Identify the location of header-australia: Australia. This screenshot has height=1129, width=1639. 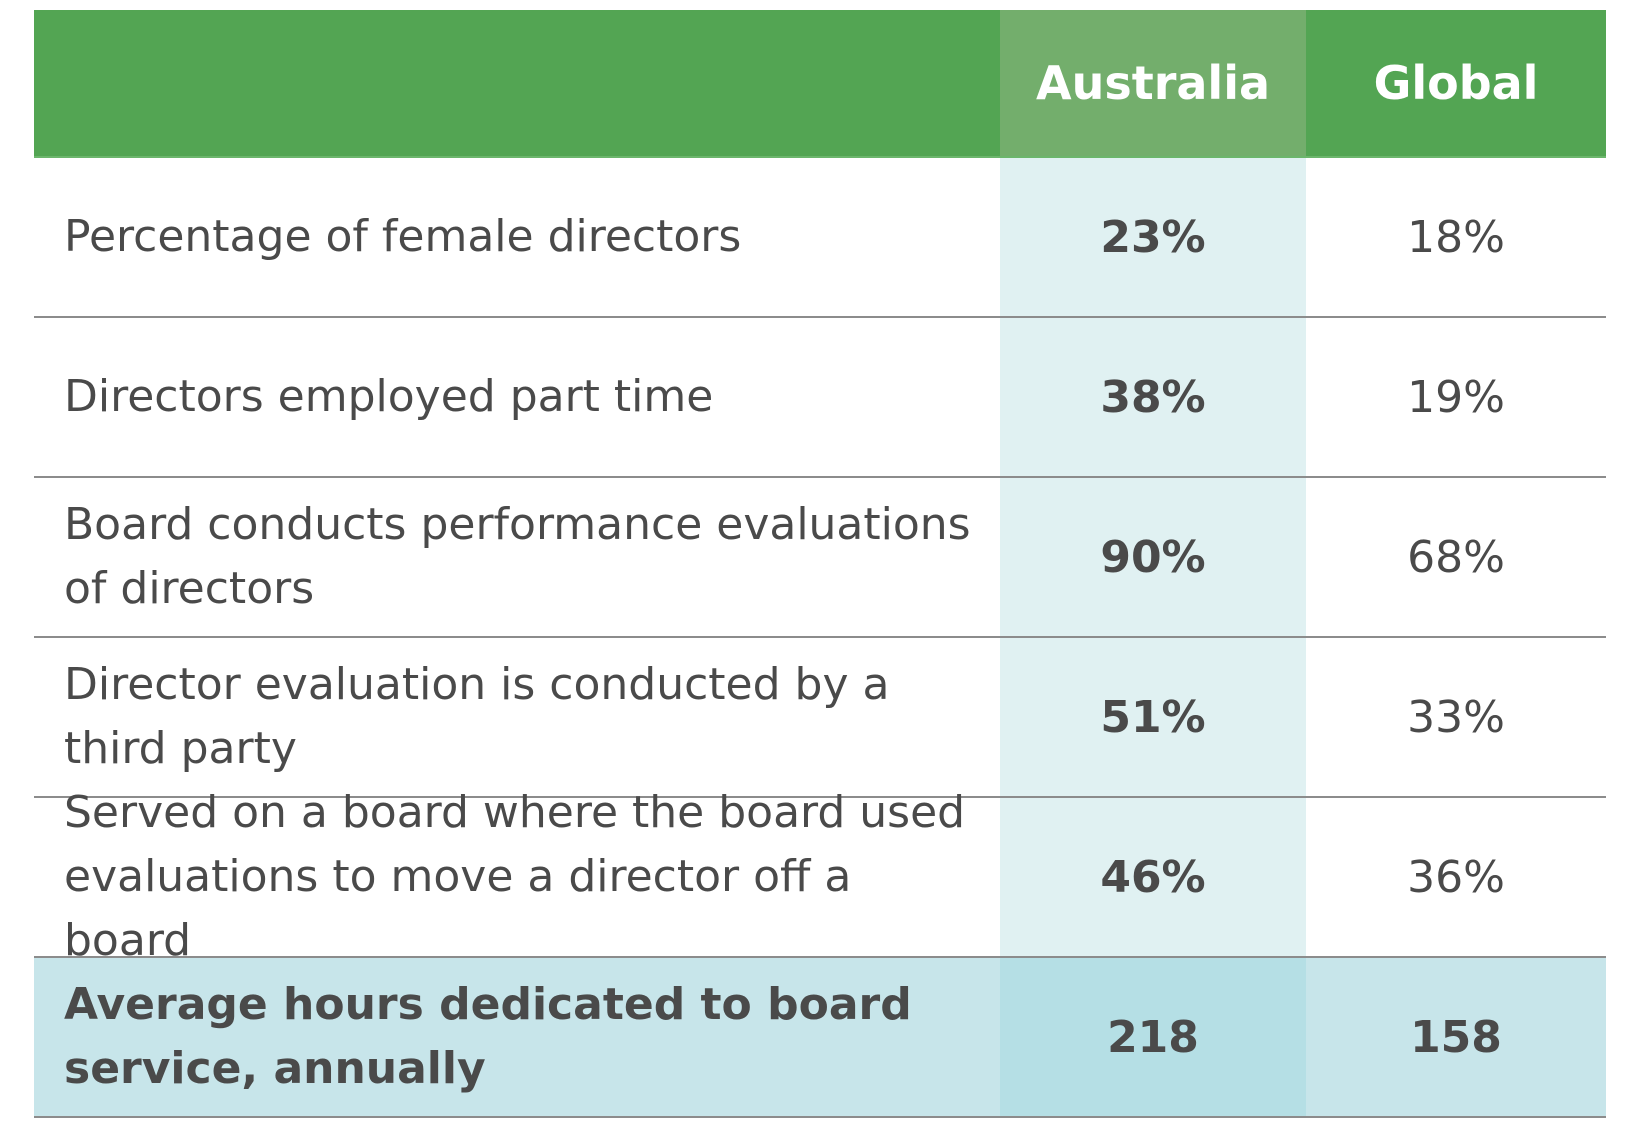
(1153, 83).